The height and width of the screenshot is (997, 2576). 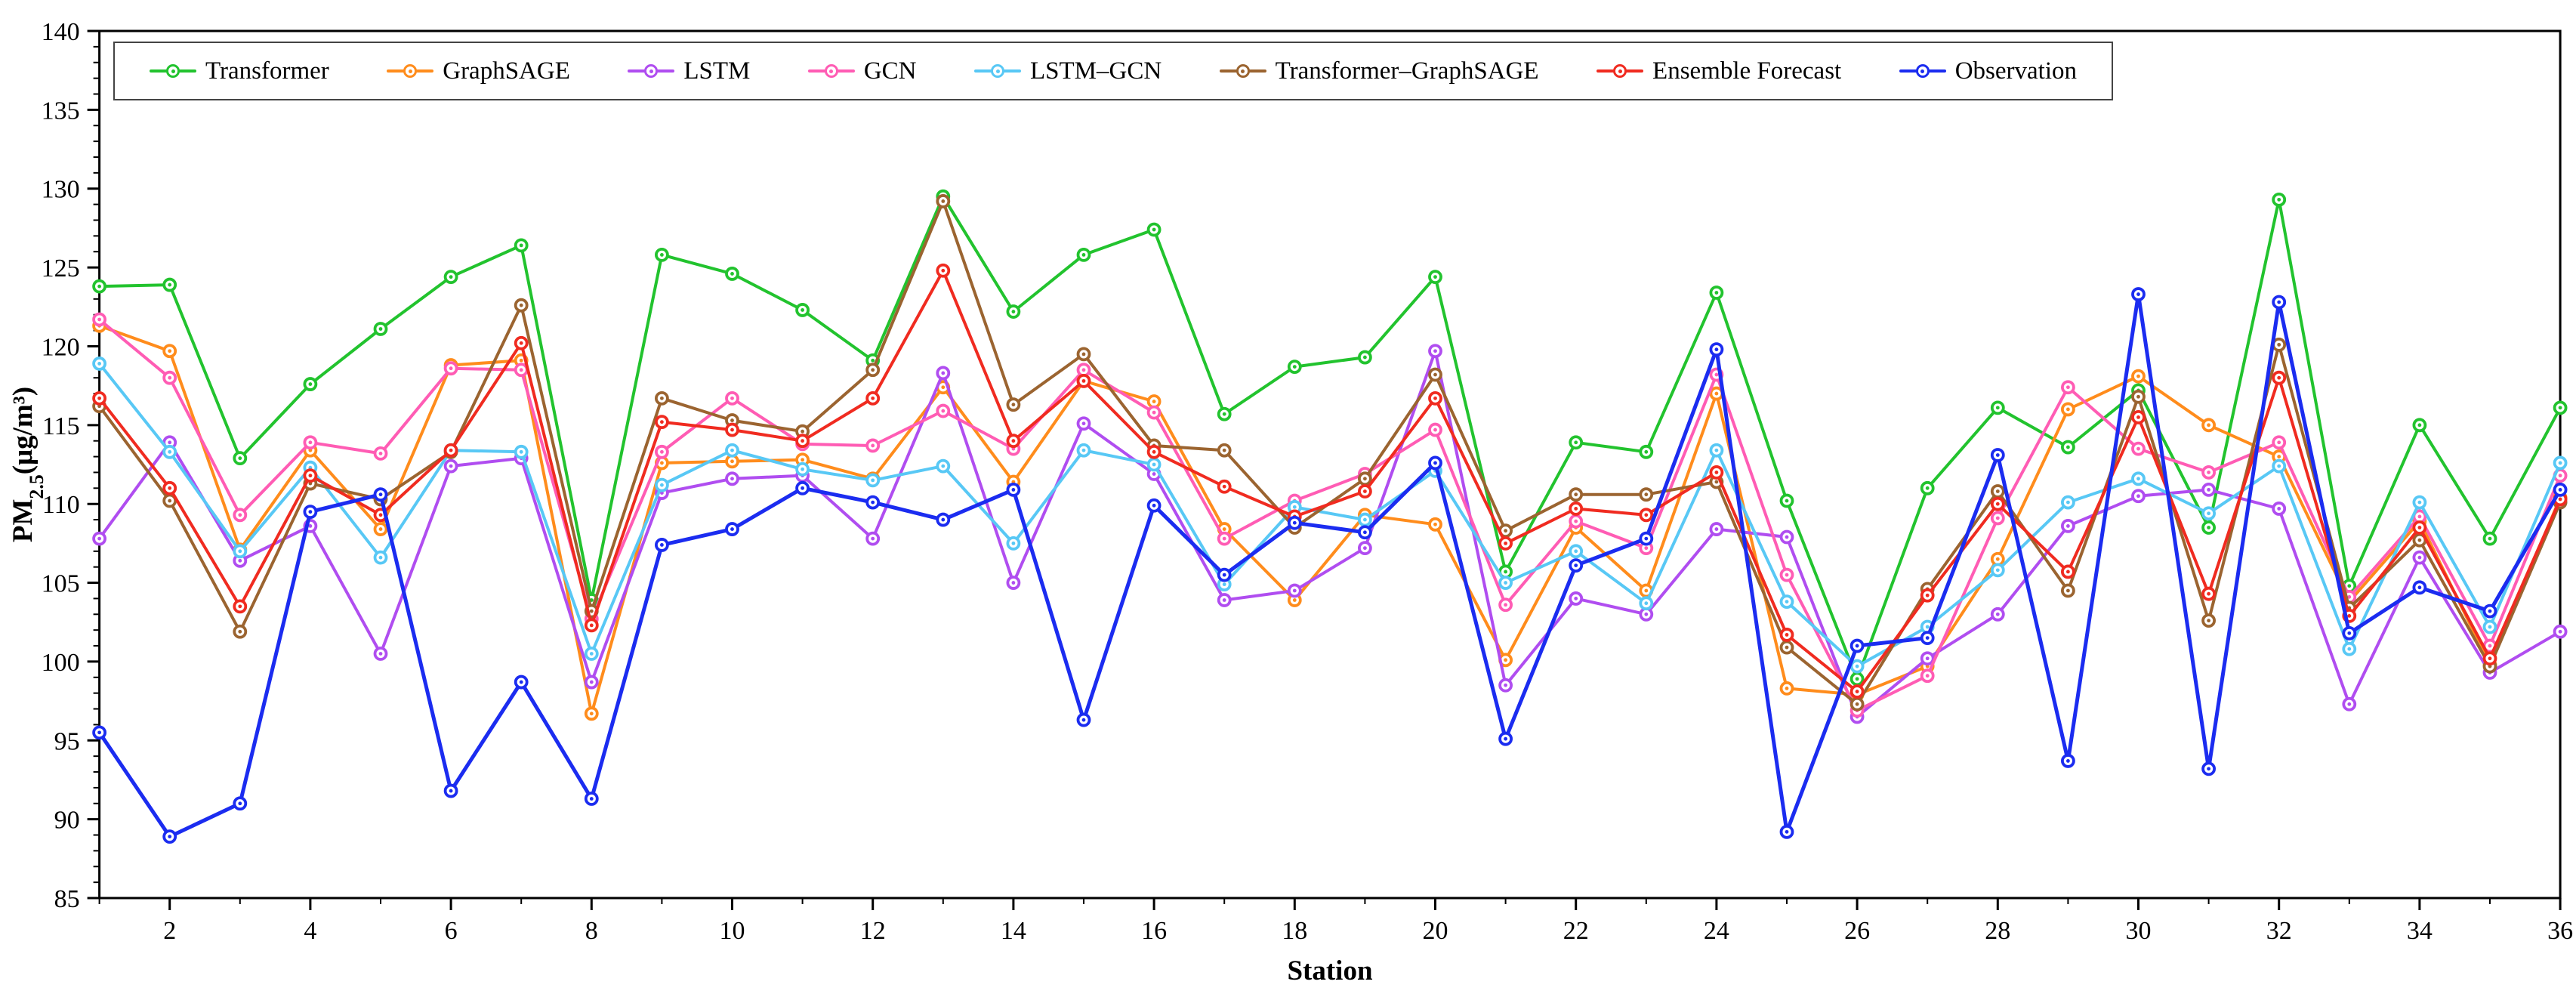 I want to click on x-tick-label: 6, so click(x=451, y=931).